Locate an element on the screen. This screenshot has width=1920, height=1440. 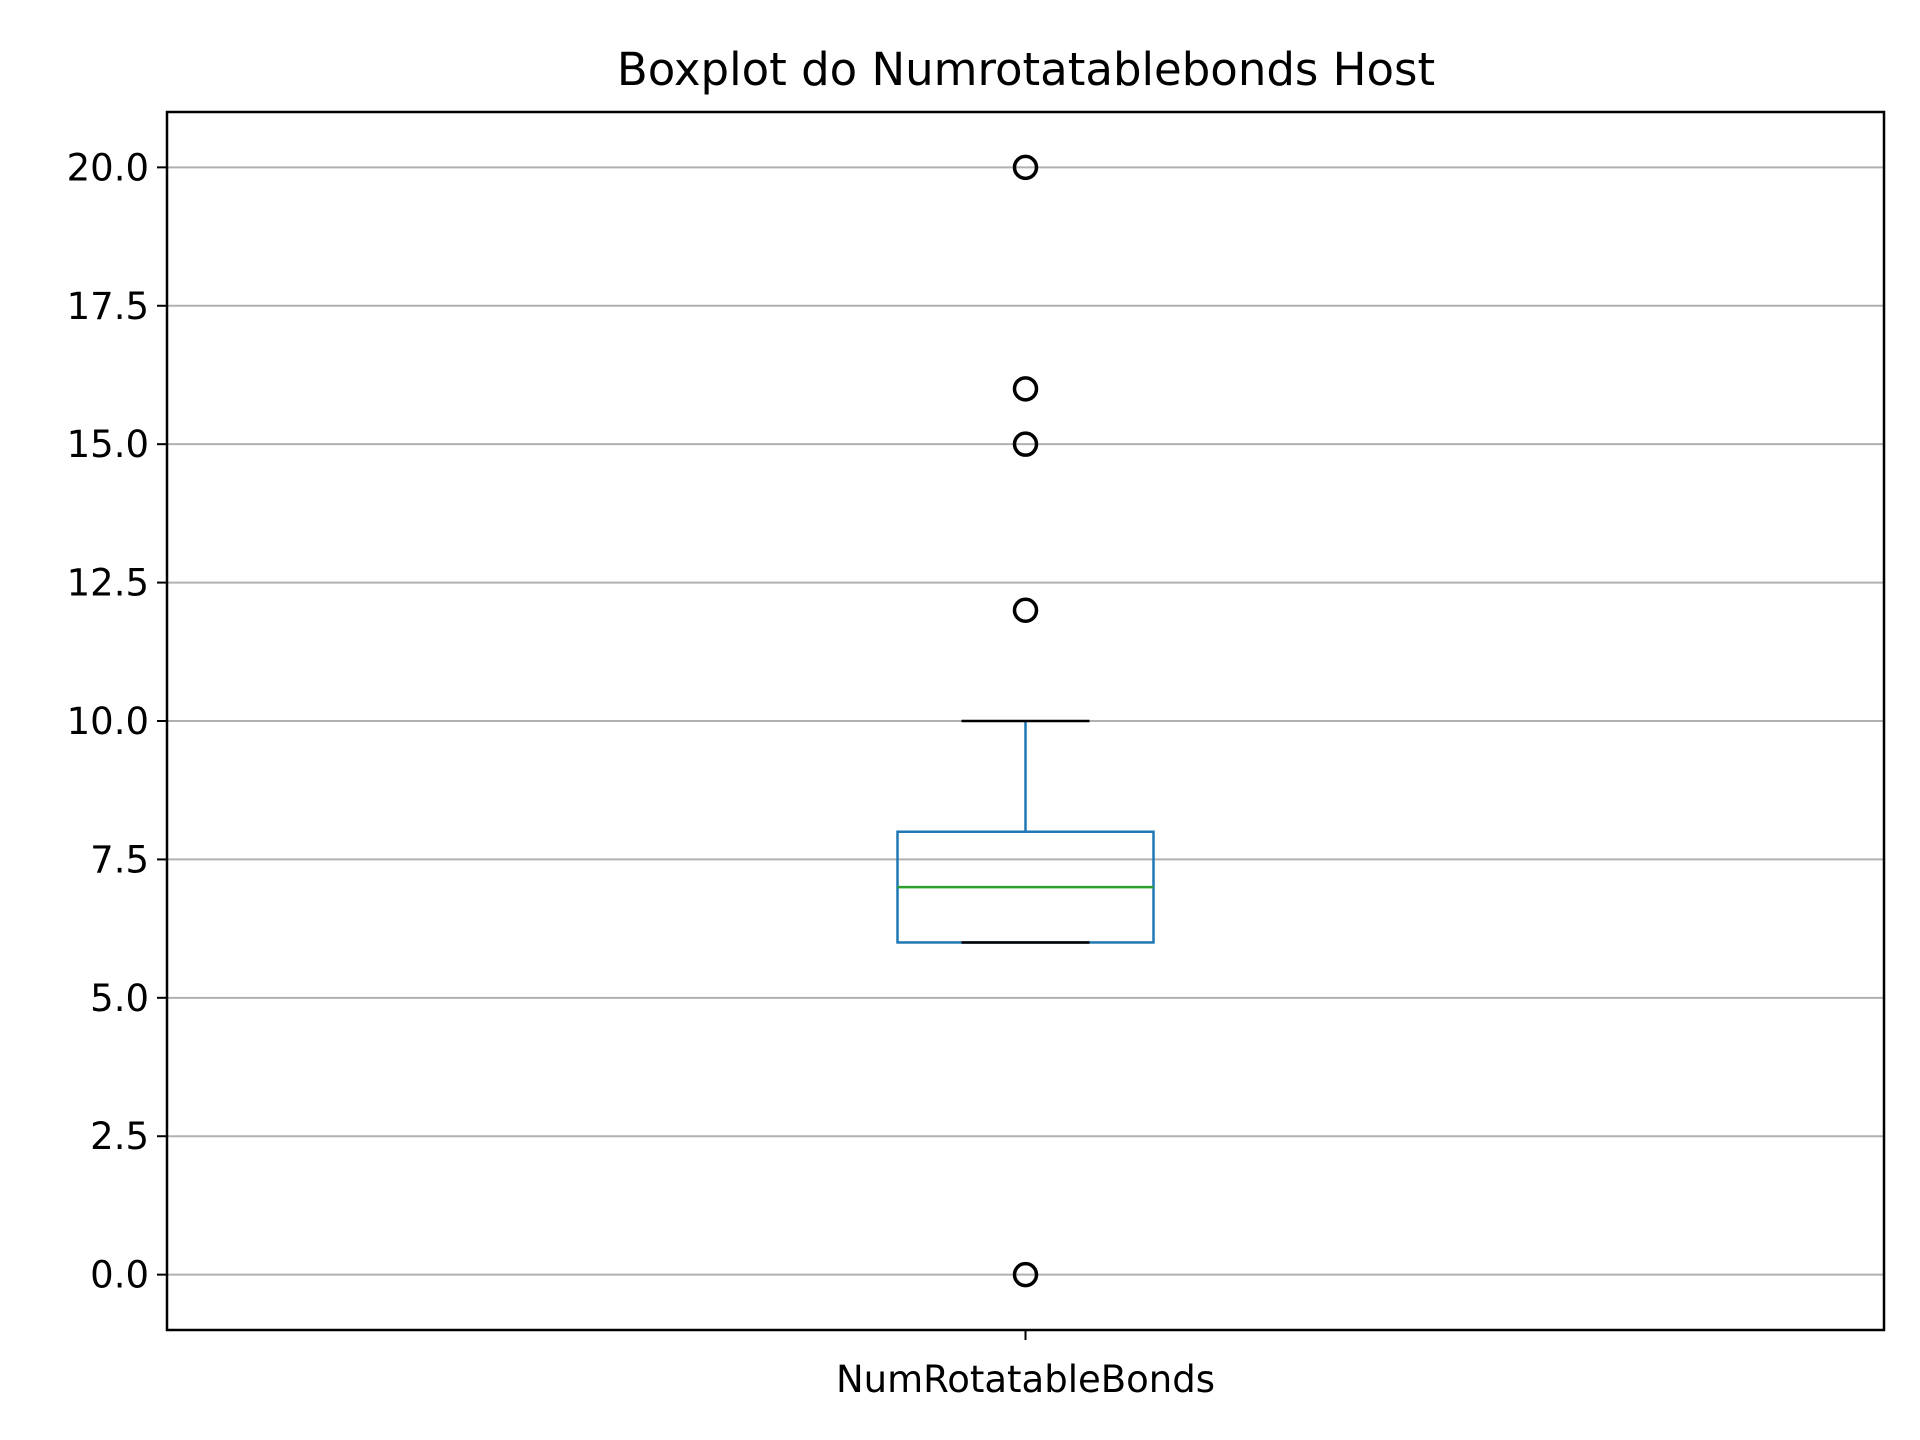
y-tick-label: 17.5 is located at coordinates (108, 306).